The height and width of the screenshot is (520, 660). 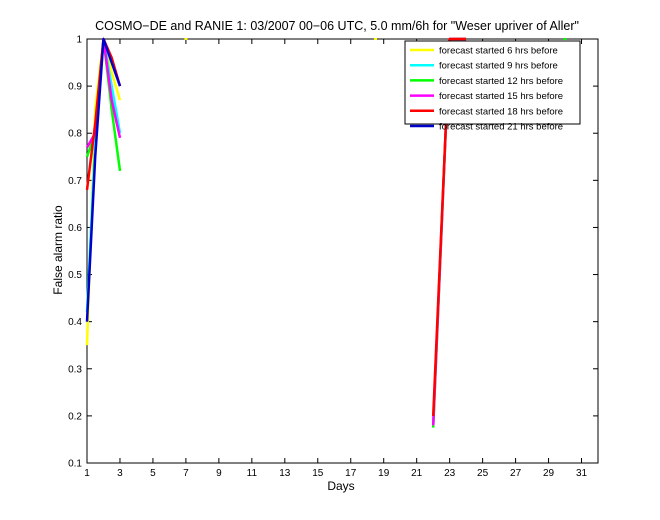 I want to click on legend-label: forecast started 9 hrs before, so click(x=498, y=66).